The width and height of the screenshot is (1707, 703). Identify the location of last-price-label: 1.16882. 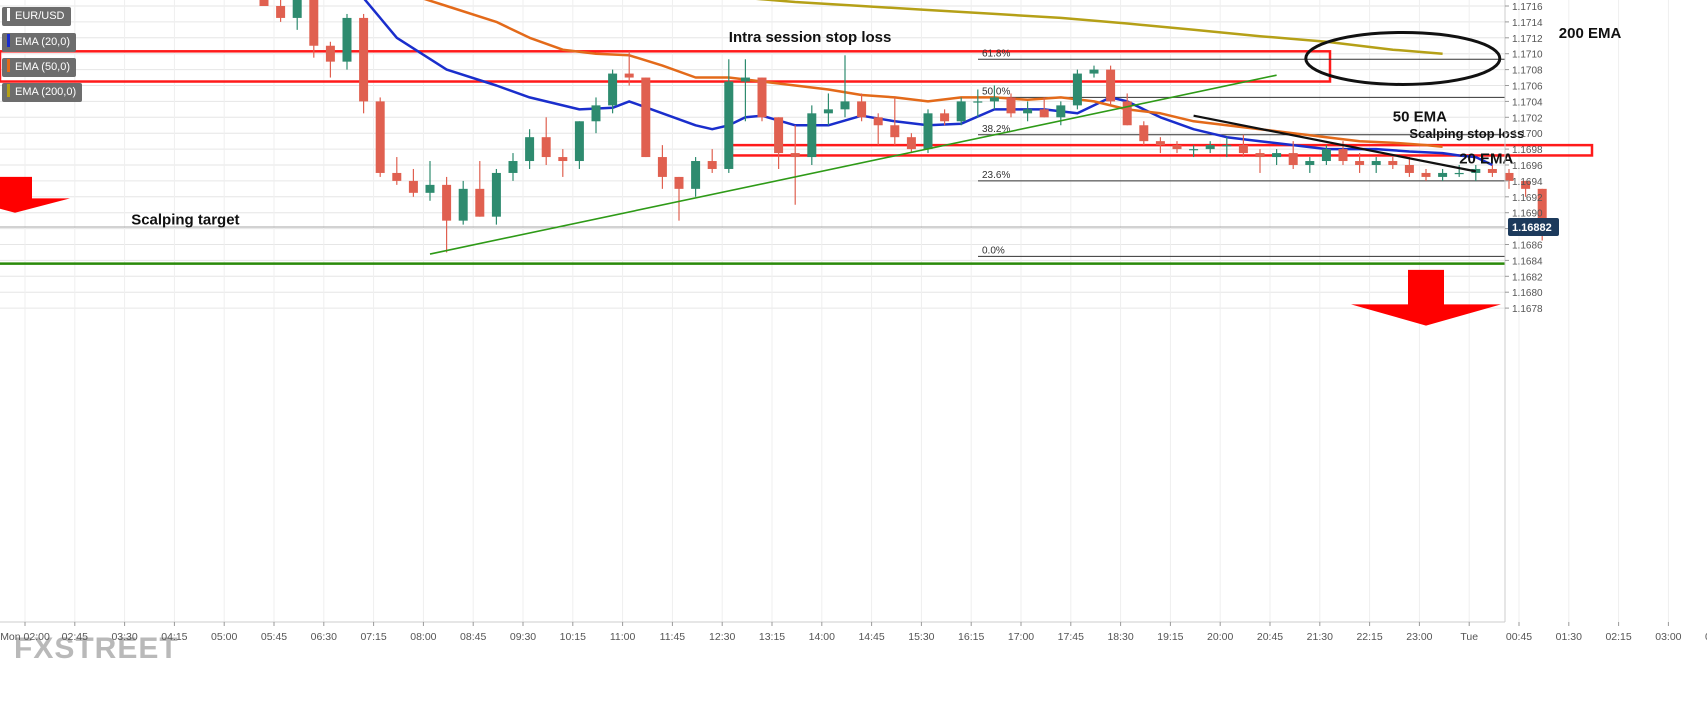
(1532, 228).